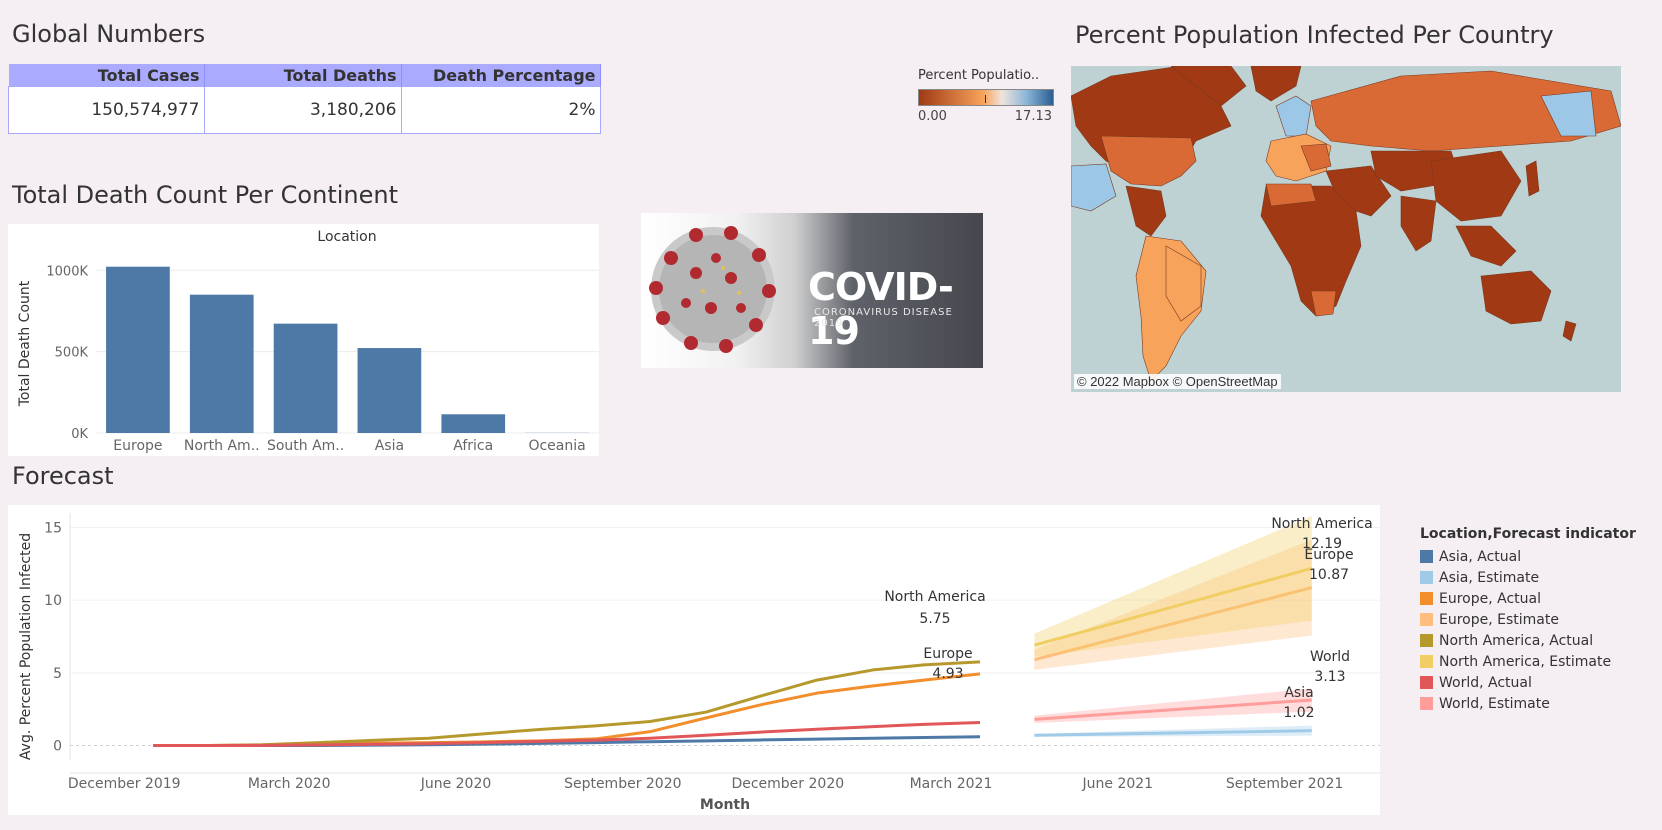 The width and height of the screenshot is (1662, 830). I want to click on forecast-annotation-label: Europe, so click(947, 654).